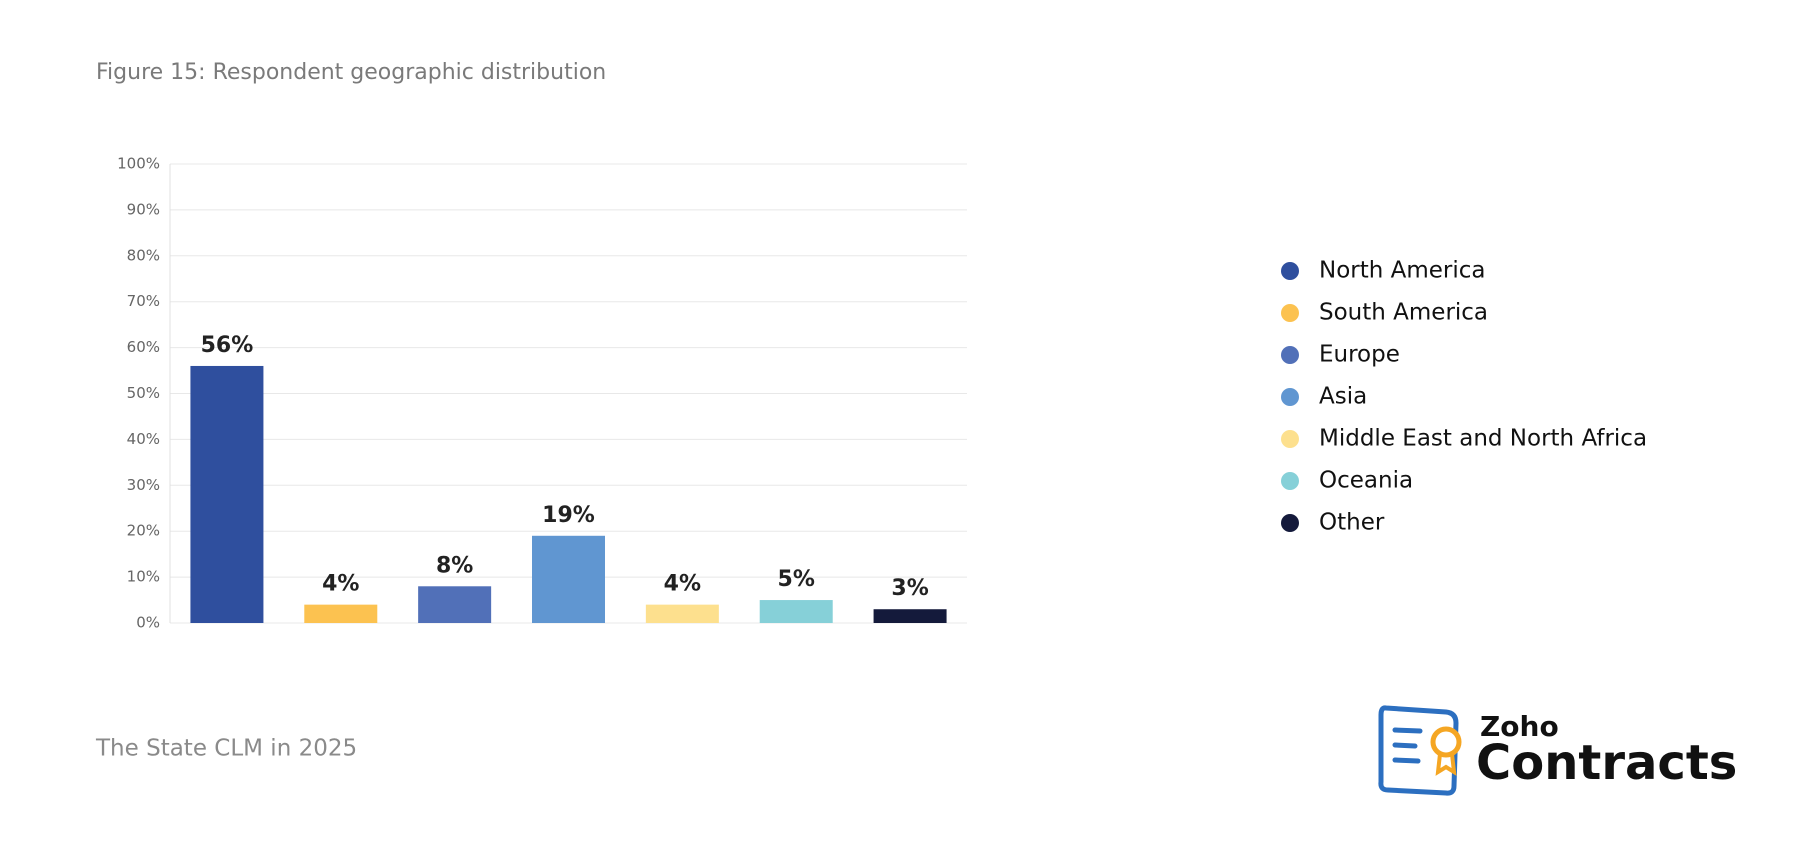 This screenshot has width=1798, height=853. Describe the element at coordinates (143, 393) in the screenshot. I see `y-tick-label: 50%` at that location.